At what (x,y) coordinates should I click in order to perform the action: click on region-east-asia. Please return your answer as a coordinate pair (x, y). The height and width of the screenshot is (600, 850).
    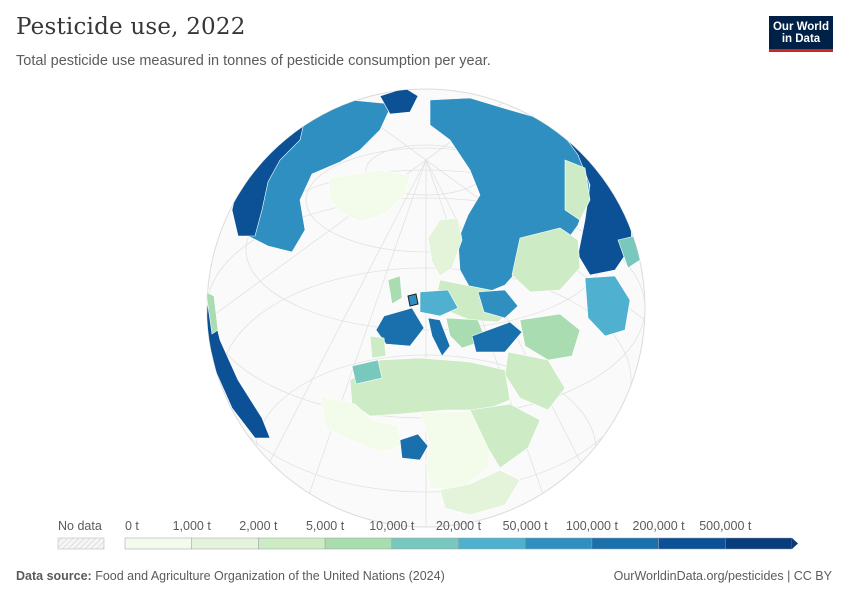
    Looking at the image, I should click on (607, 306).